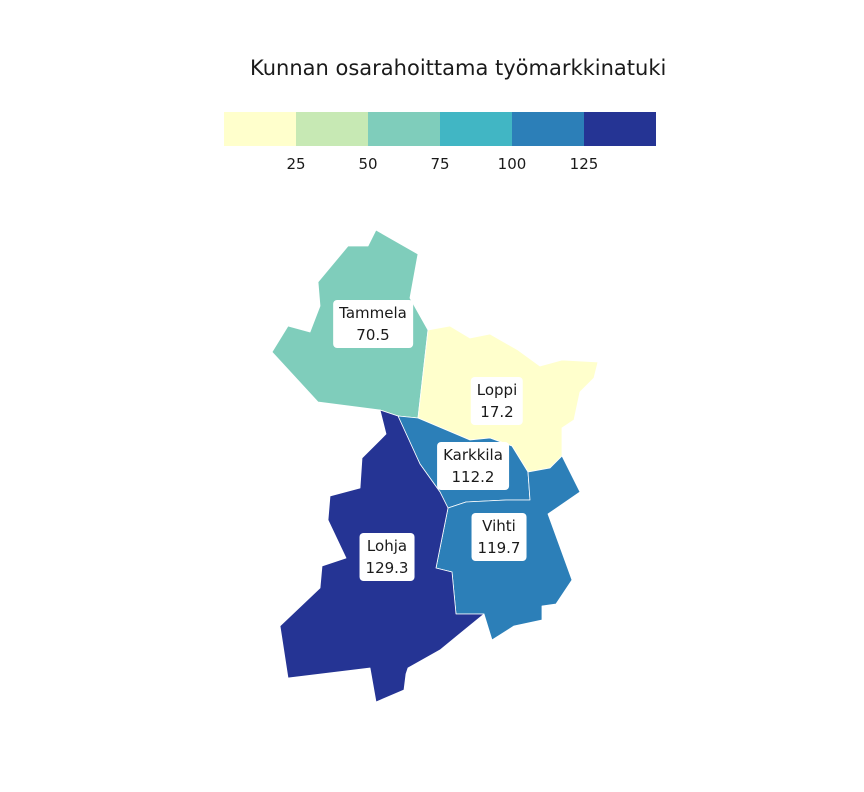 The image size is (864, 792). I want to click on region-value: 119.7, so click(499, 548).